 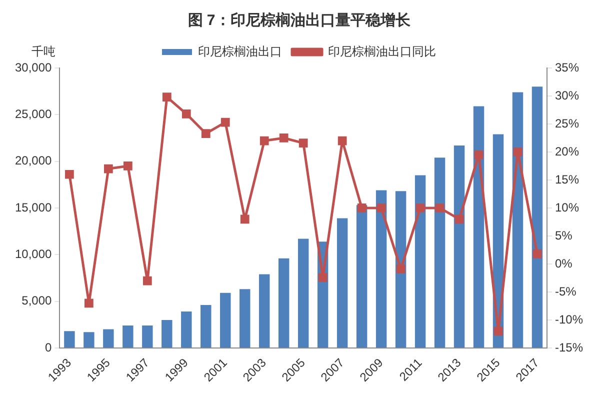 I want to click on y2-tick-label: 35%, so click(x=567, y=67).